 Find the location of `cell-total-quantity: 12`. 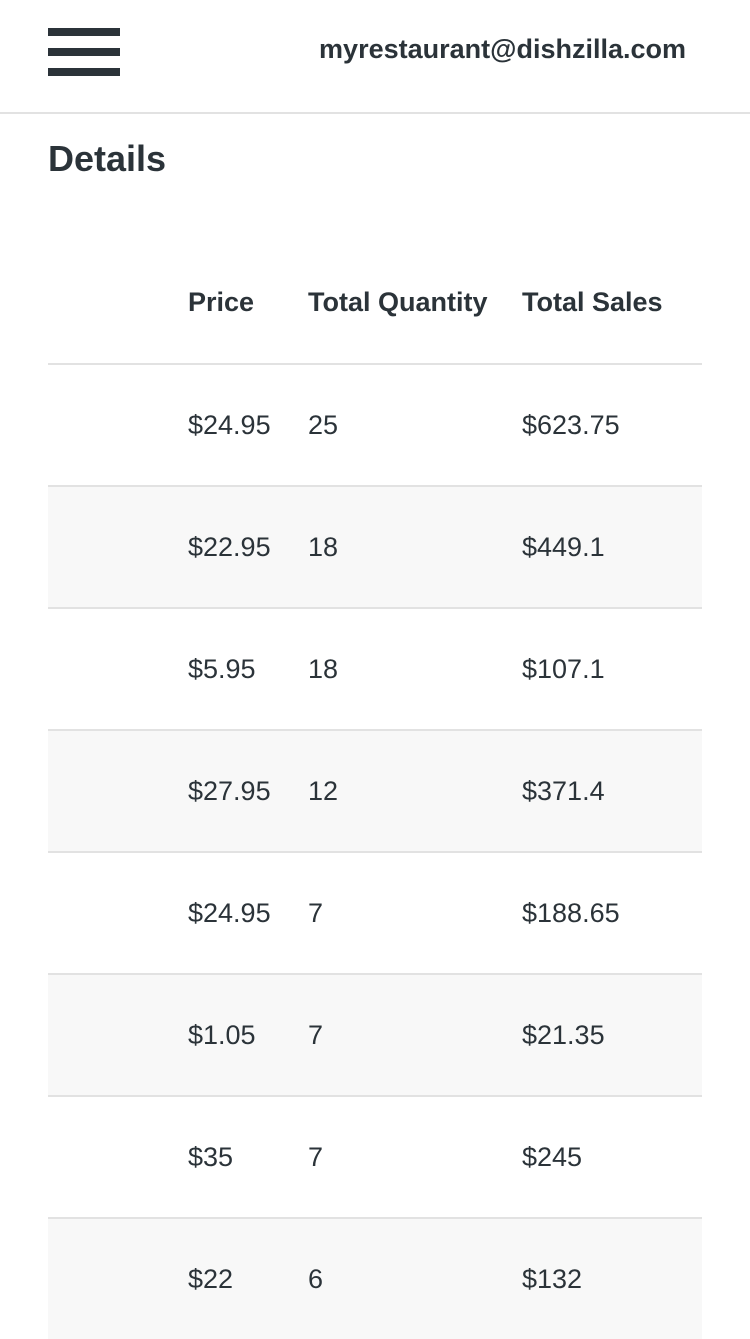

cell-total-quantity: 12 is located at coordinates (415, 791).